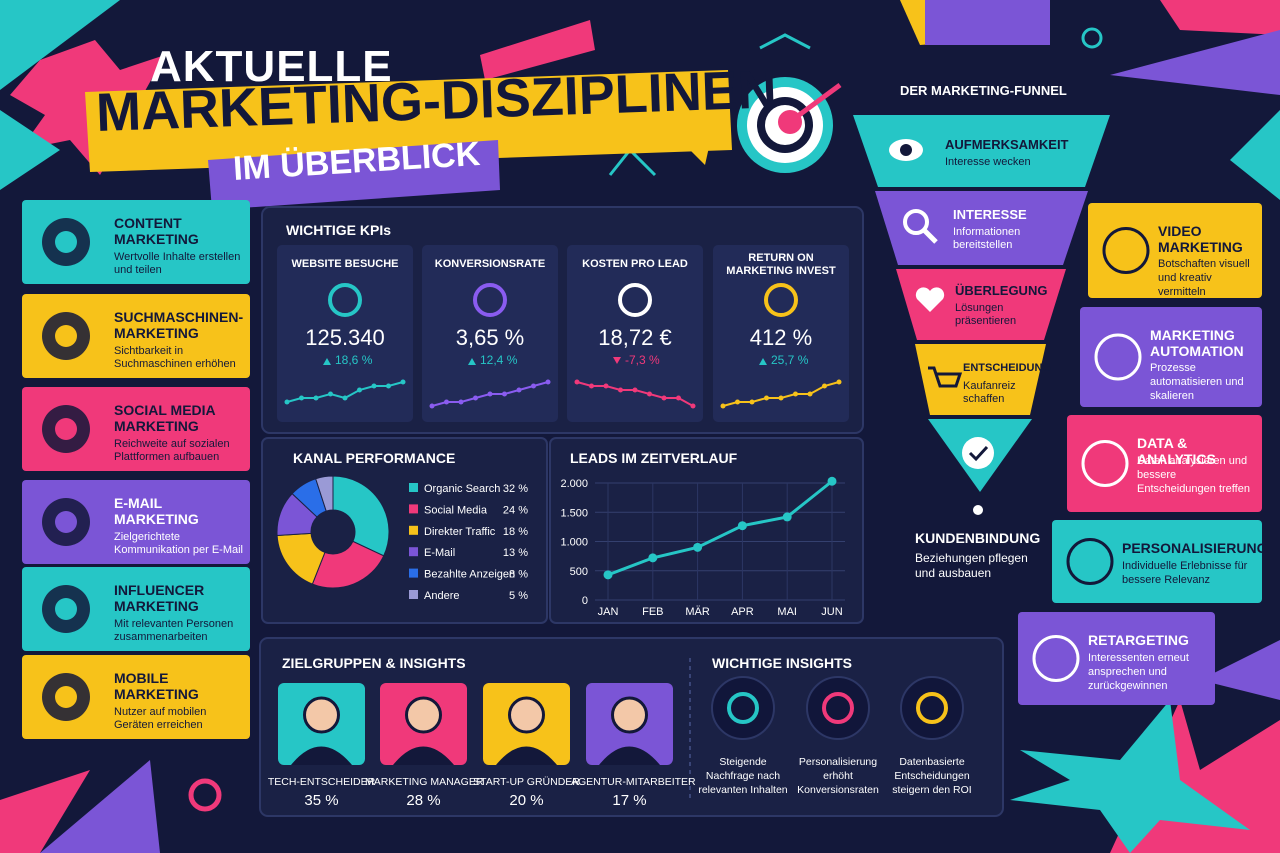 This screenshot has width=1280, height=853. What do you see at coordinates (271, 66) in the screenshot?
I see `title-line: AKTUELLE` at bounding box center [271, 66].